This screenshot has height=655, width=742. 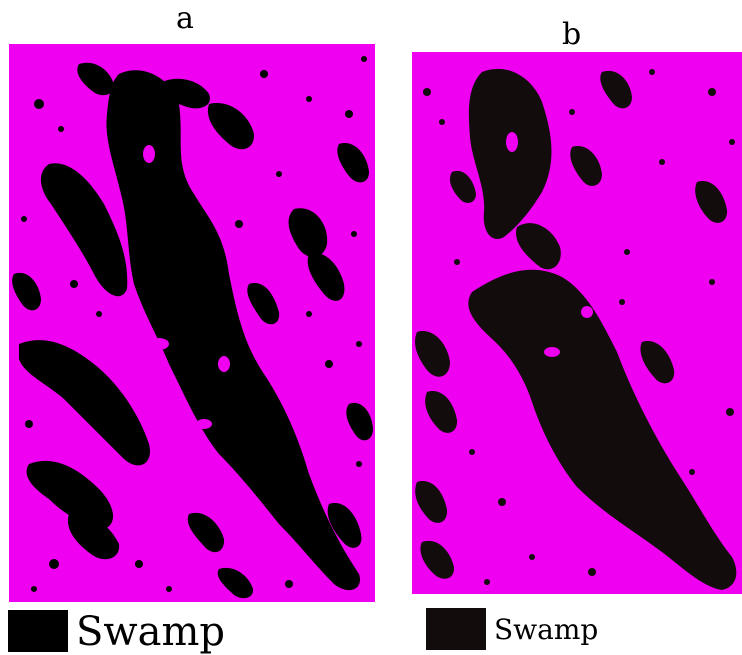 What do you see at coordinates (456, 629) in the screenshot?
I see `legend-swatch-b` at bounding box center [456, 629].